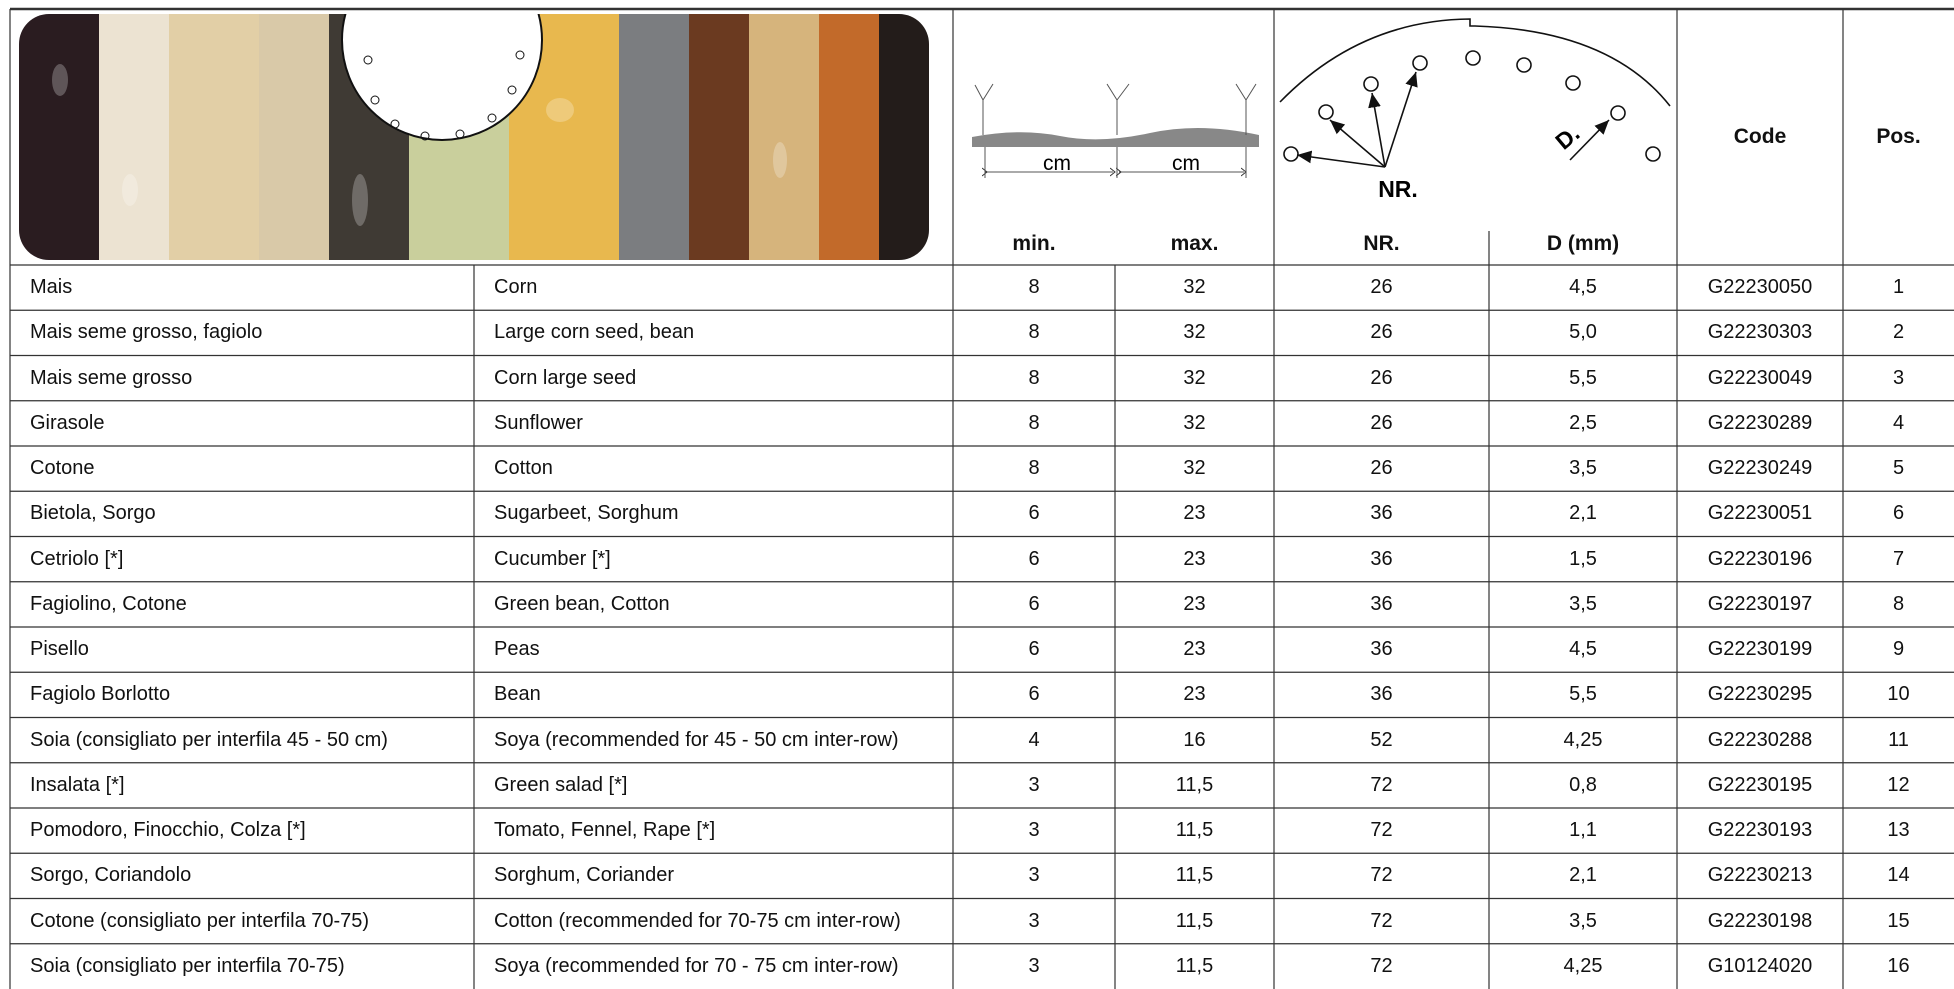  Describe the element at coordinates (1760, 468) in the screenshot. I see `table-cell: G22230249` at that location.